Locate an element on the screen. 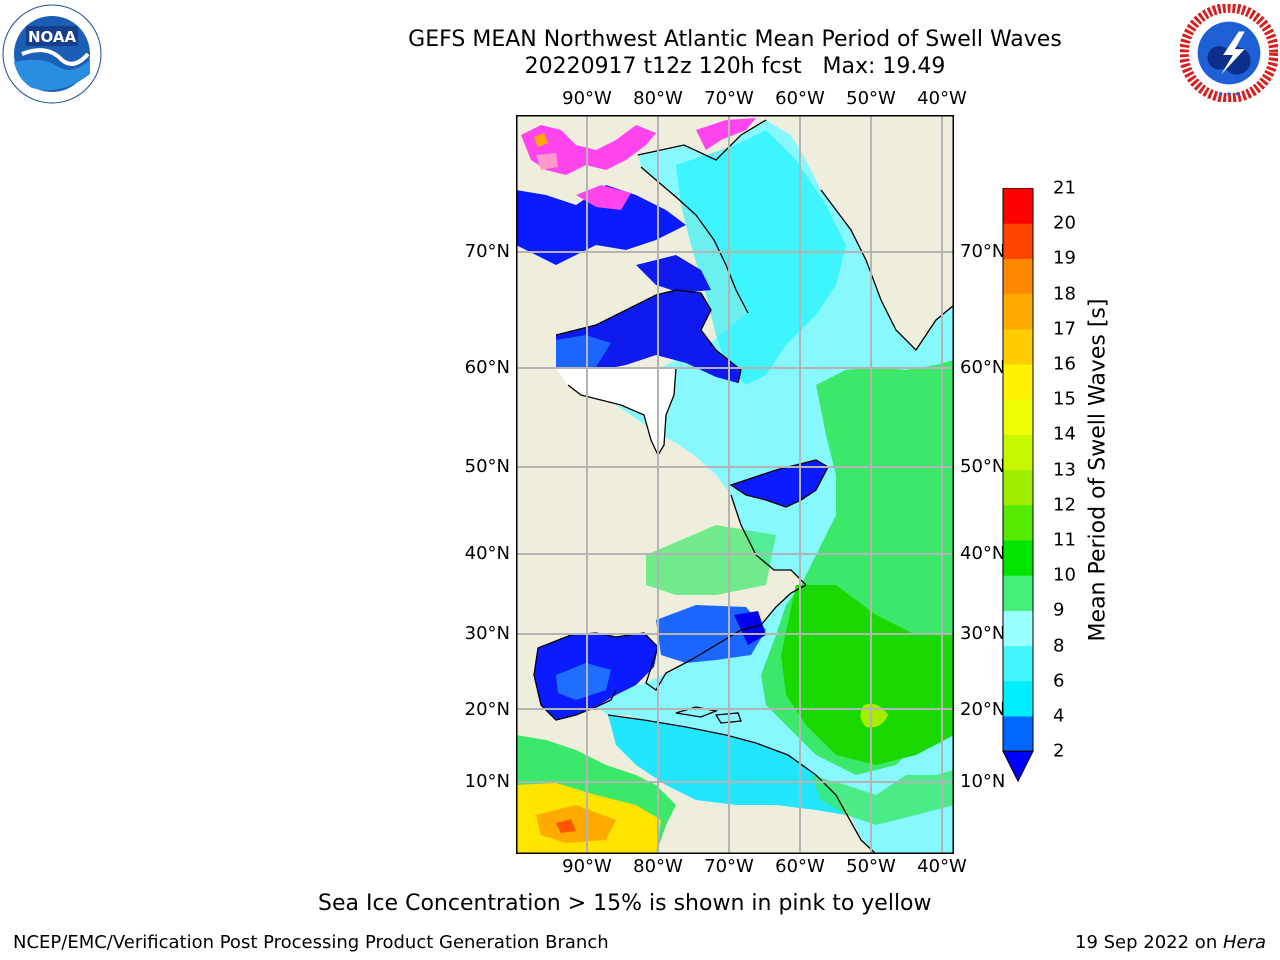 This screenshot has width=1280, height=960. gulf-of-st-lawrence is located at coordinates (779, 483).